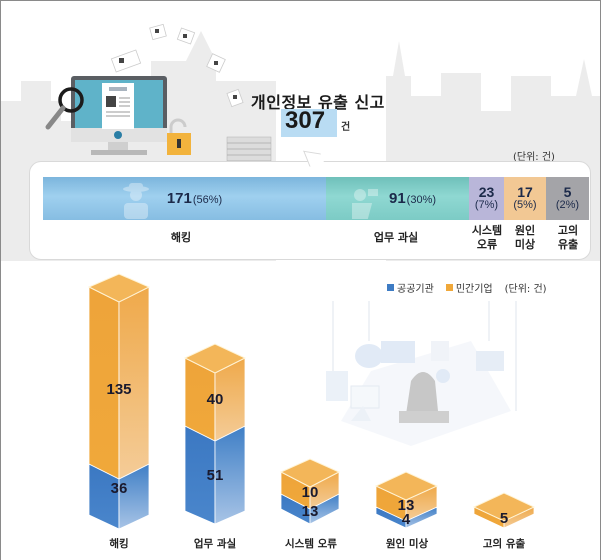 The width and height of the screenshot is (601, 560). Describe the element at coordinates (311, 544) in the screenshot. I see `bar-label-system-error: 시스템 오류` at that location.